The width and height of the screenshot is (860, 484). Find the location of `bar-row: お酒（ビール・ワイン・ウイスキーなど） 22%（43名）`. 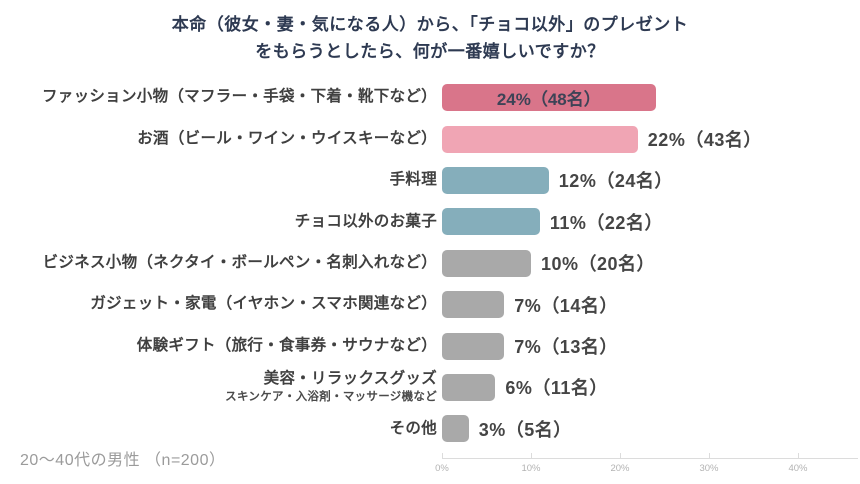

bar-row: お酒（ビール・ワイン・ウイスキーなど） 22%（43名） is located at coordinates (430, 138).